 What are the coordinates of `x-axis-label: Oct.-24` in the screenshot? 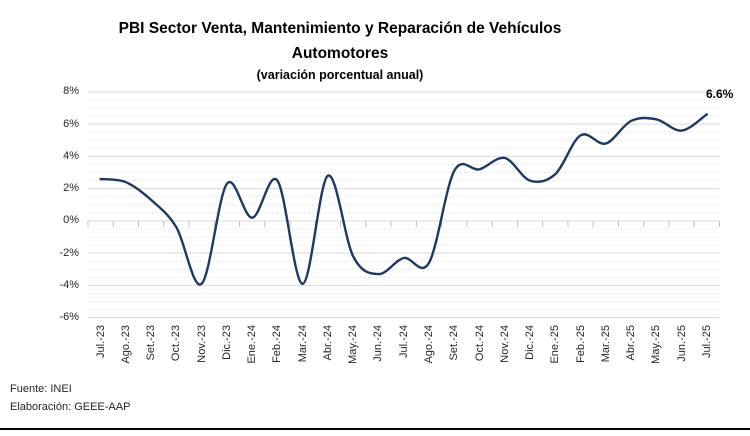 It's located at (479, 343).